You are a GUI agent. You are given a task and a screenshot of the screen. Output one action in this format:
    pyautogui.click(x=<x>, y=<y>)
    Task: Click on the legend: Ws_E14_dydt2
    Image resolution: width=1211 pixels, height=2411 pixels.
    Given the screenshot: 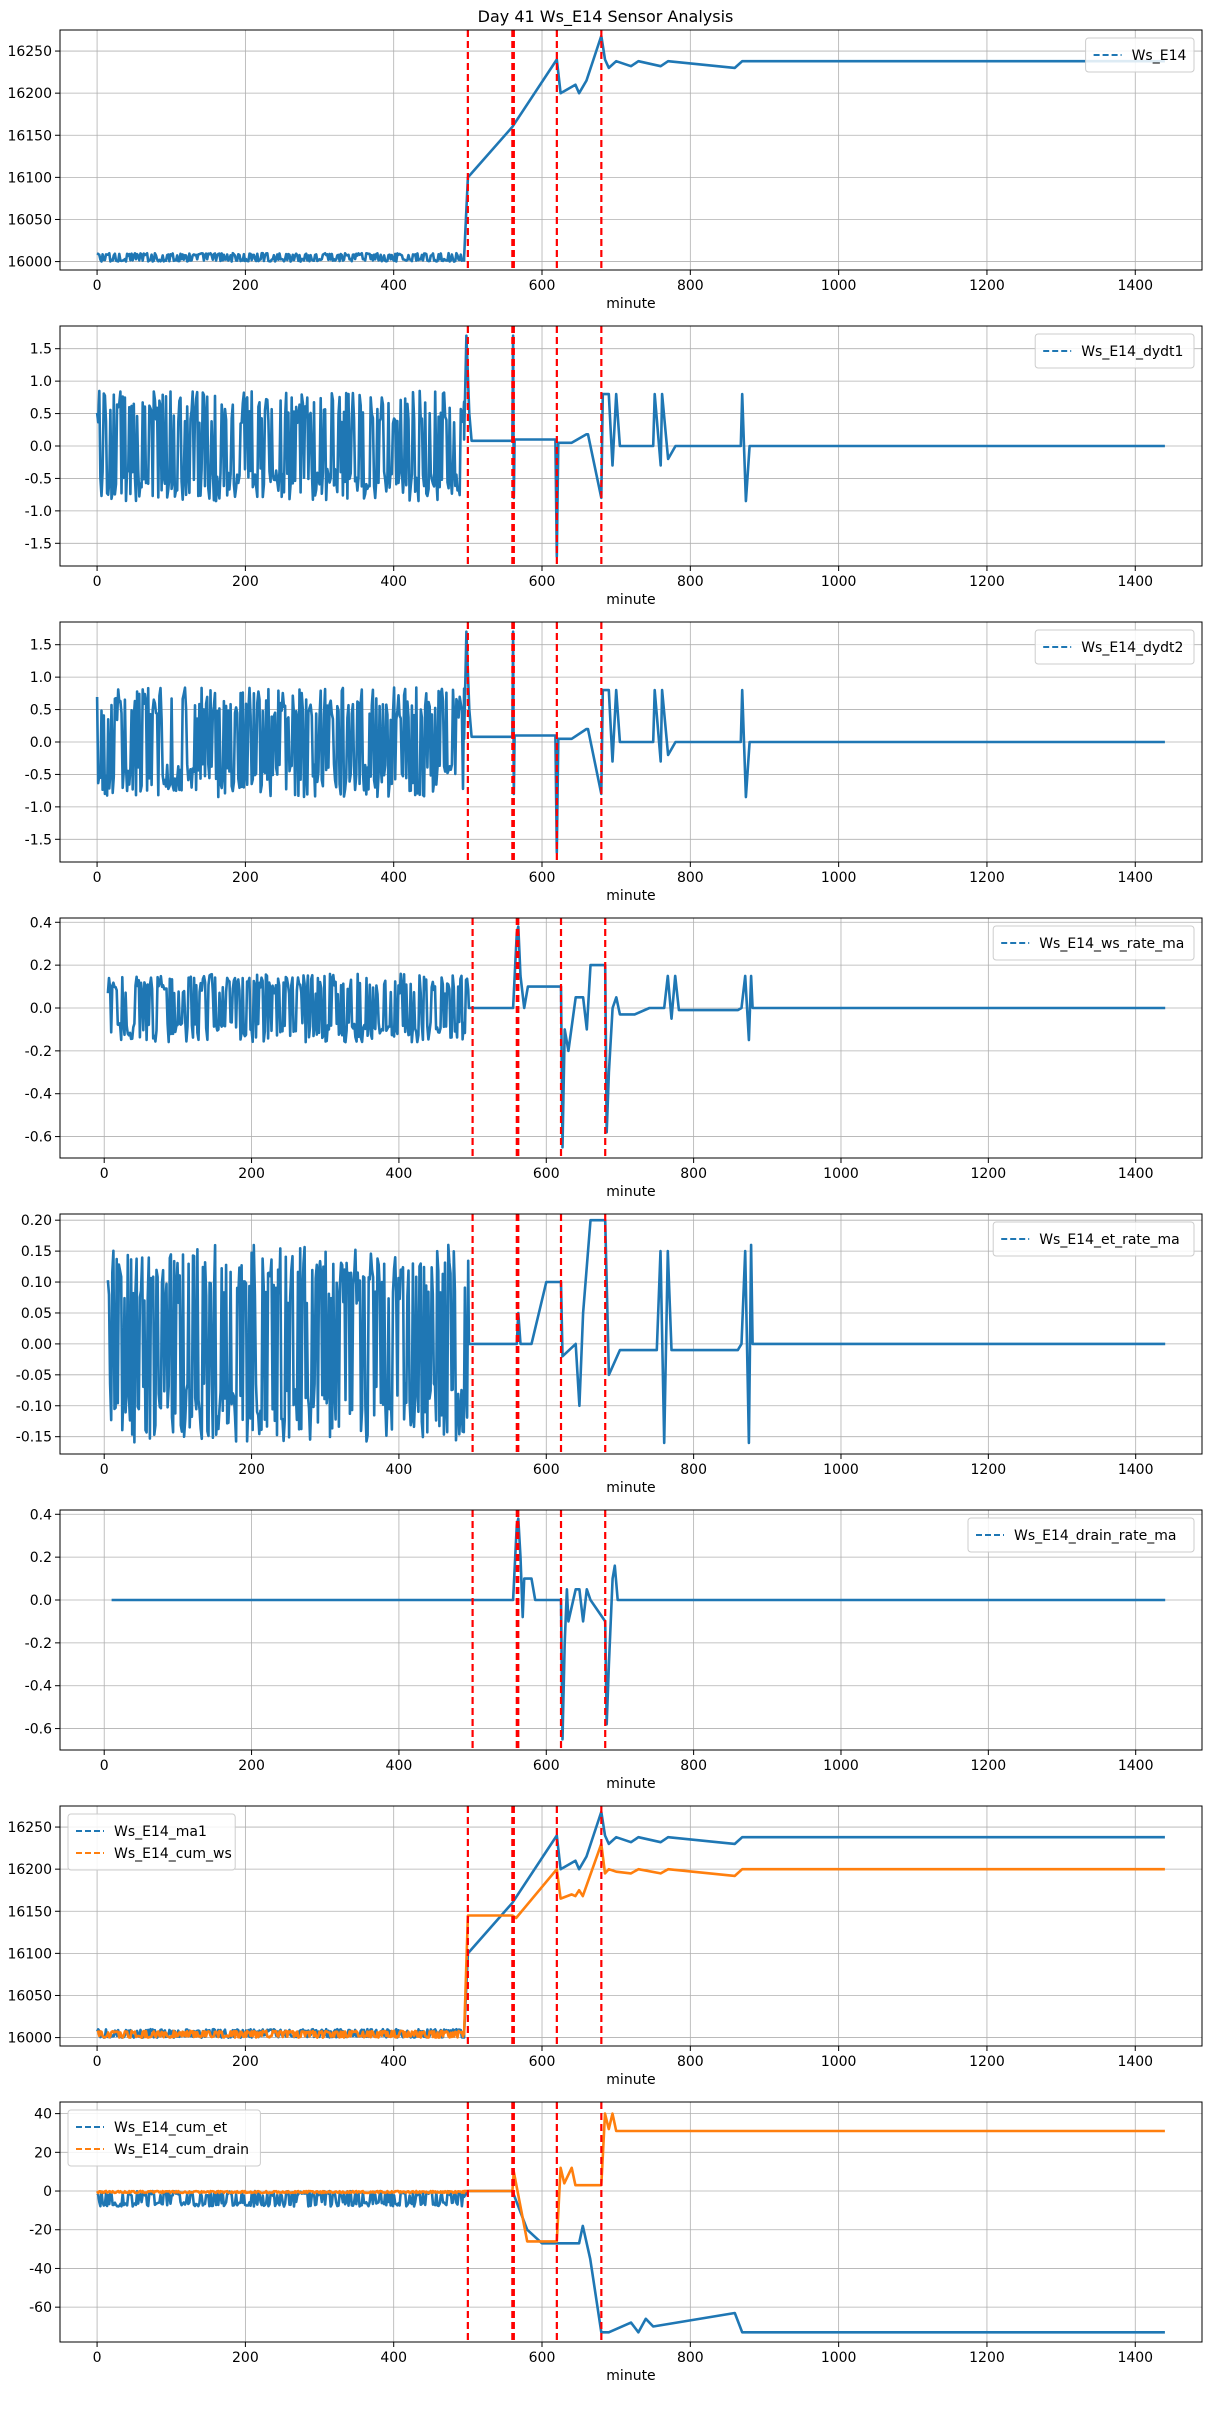 What is the action you would take?
    pyautogui.click(x=1114, y=647)
    